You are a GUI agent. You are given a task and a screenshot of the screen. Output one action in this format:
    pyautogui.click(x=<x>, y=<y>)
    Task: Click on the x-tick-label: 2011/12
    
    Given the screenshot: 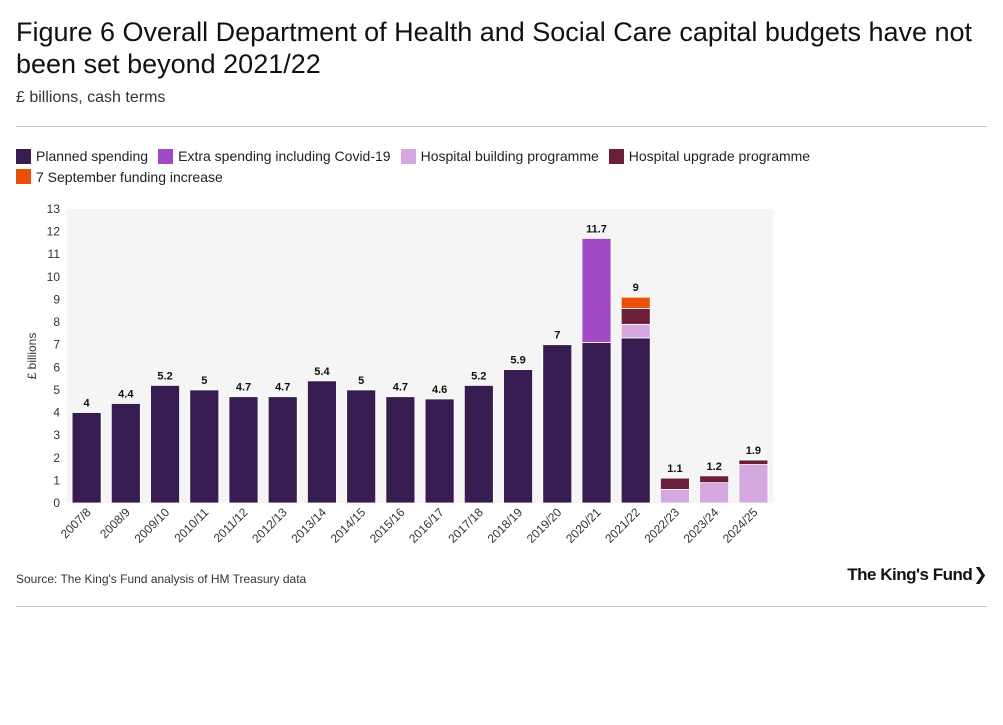 What is the action you would take?
    pyautogui.click(x=231, y=525)
    